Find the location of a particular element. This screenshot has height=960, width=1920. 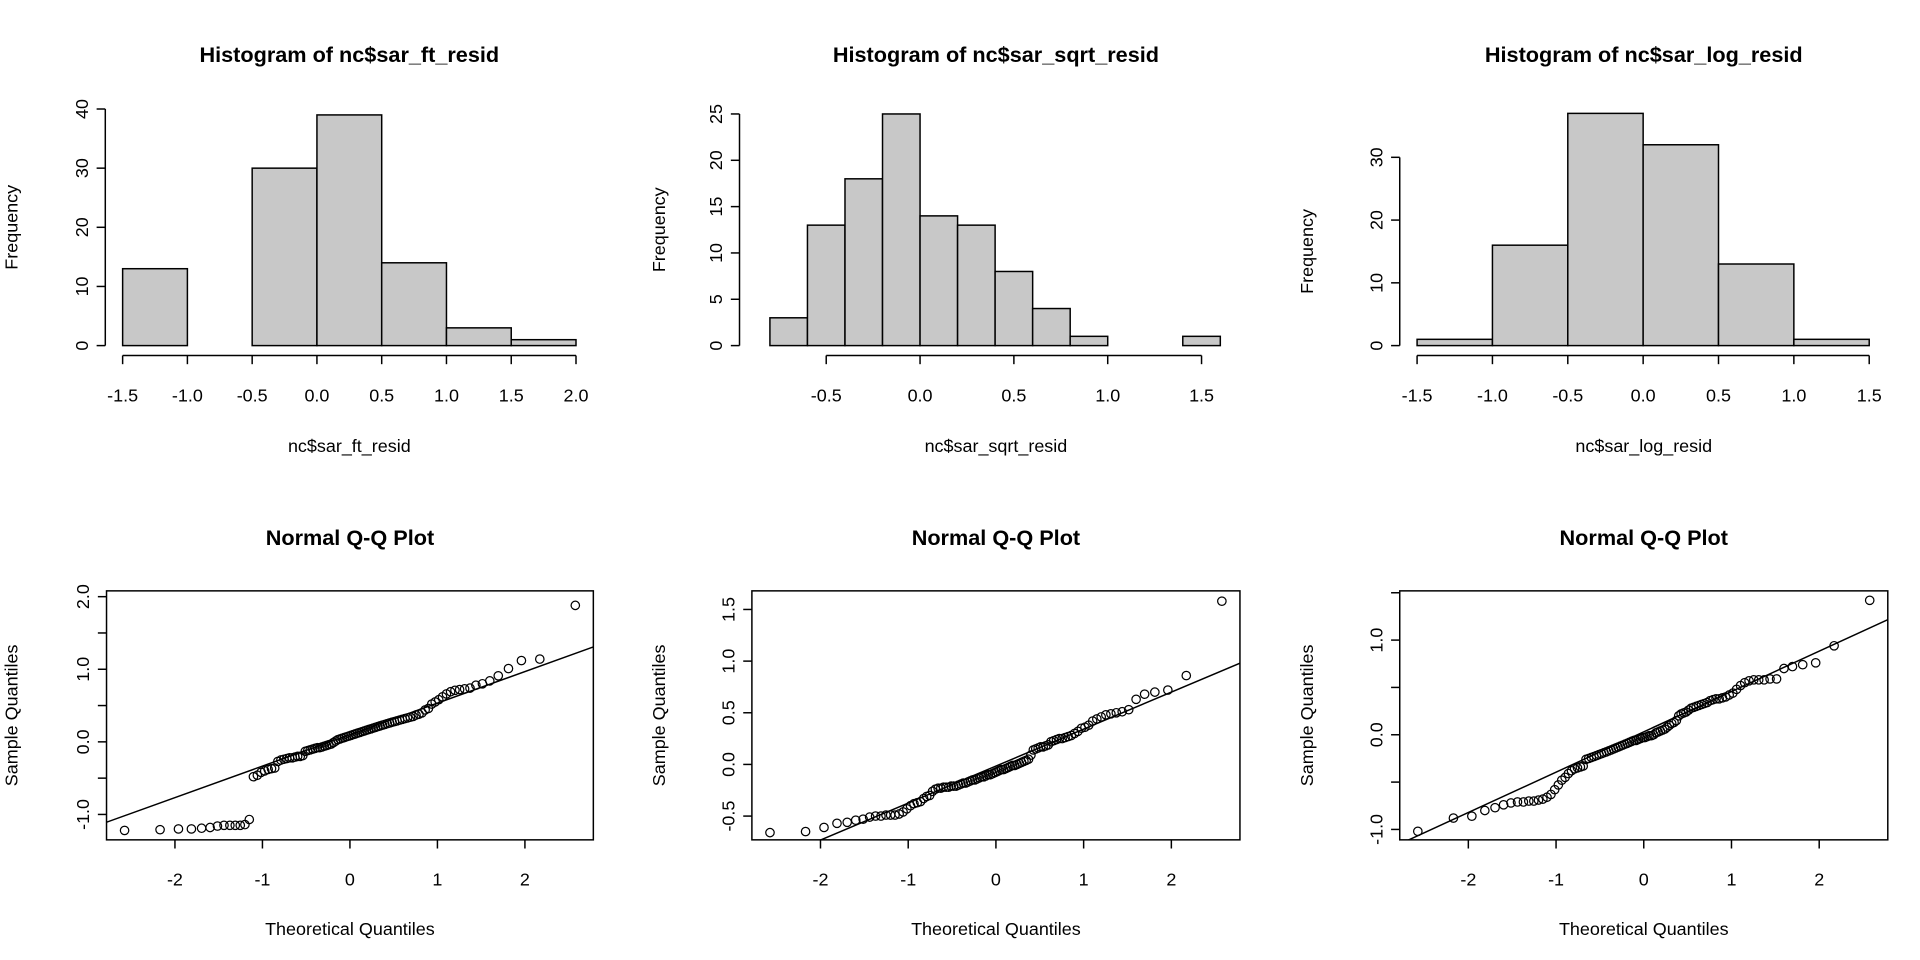

x-tick-label: 0 is located at coordinates (350, 880).